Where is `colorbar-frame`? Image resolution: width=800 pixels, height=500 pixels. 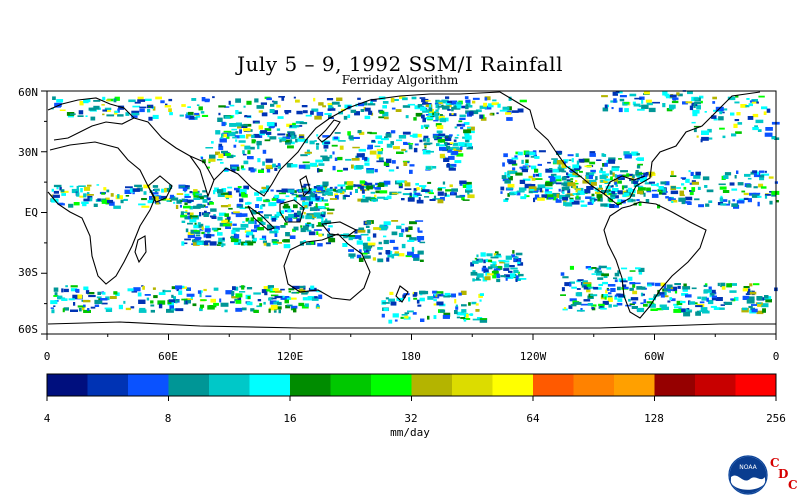
colorbar-frame is located at coordinates (411, 385).